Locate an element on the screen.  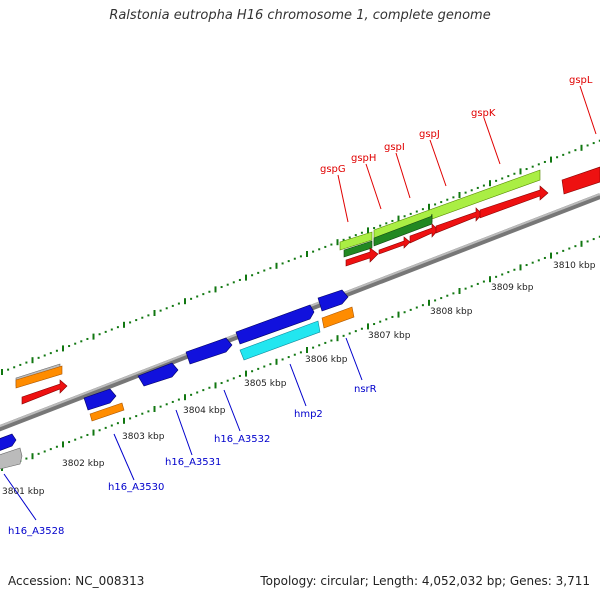
gene-feature-gspL is located at coordinates (580, 180).